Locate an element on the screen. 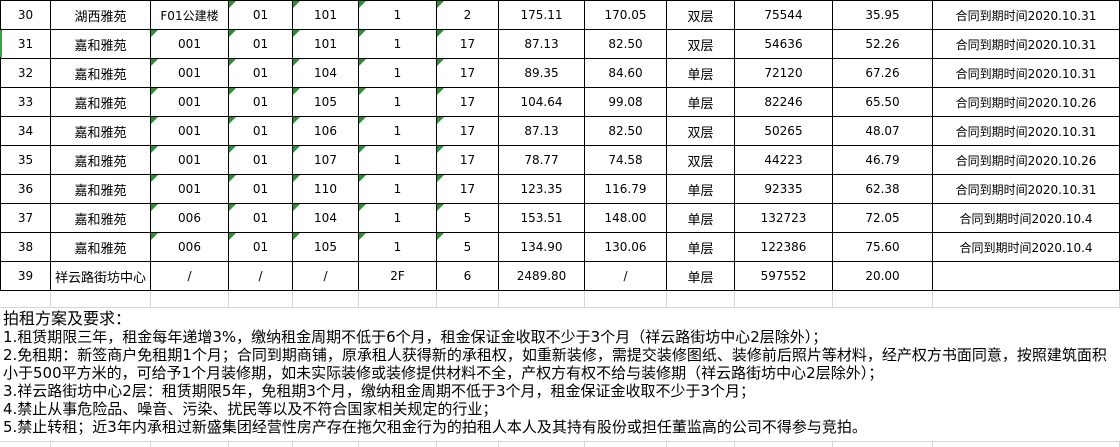  table-cell: 2489.80 is located at coordinates (542, 276).